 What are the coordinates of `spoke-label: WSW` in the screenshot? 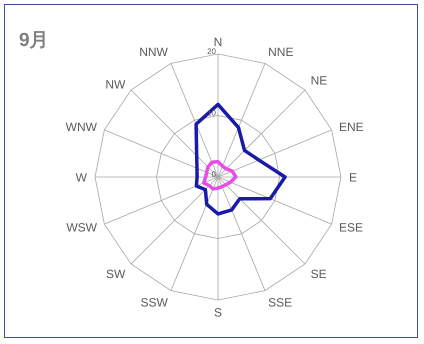 It's located at (82, 227).